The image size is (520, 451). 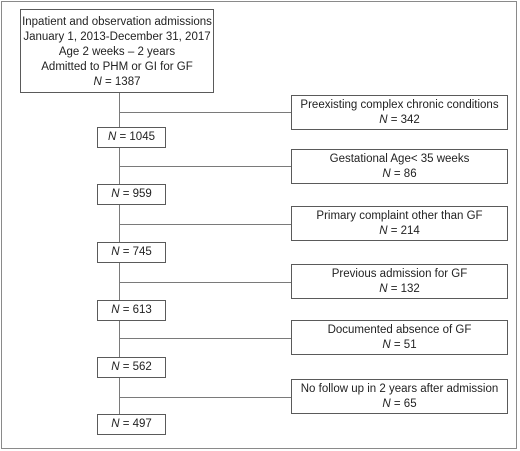 I want to click on cohort-line-4: Admitted to PHM or GI for GF, so click(x=117, y=67).